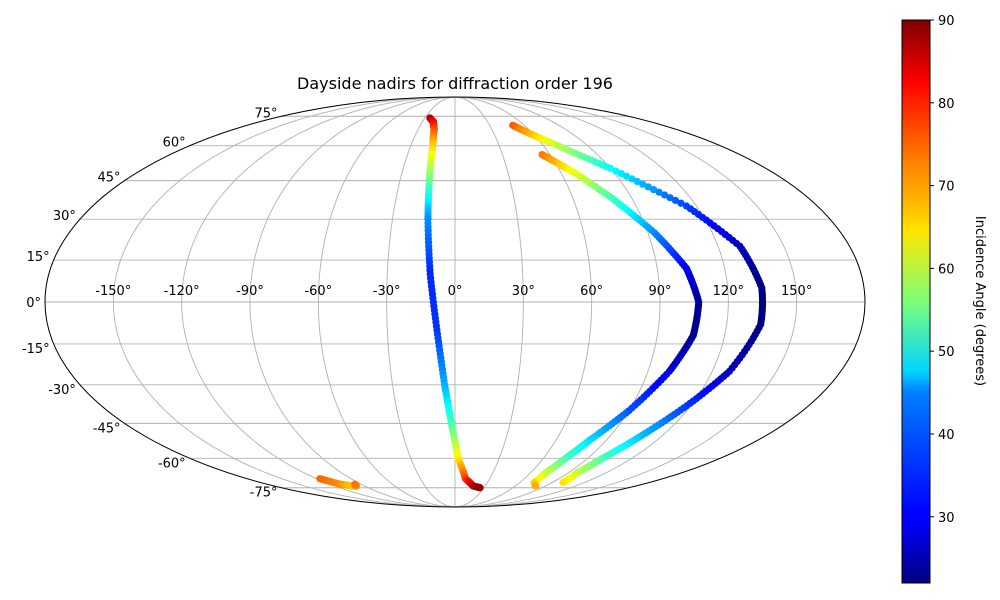 This screenshot has width=1000, height=600. Describe the element at coordinates (979, 301) in the screenshot. I see `colorbar-label: Incidence Angle (degrees)` at that location.